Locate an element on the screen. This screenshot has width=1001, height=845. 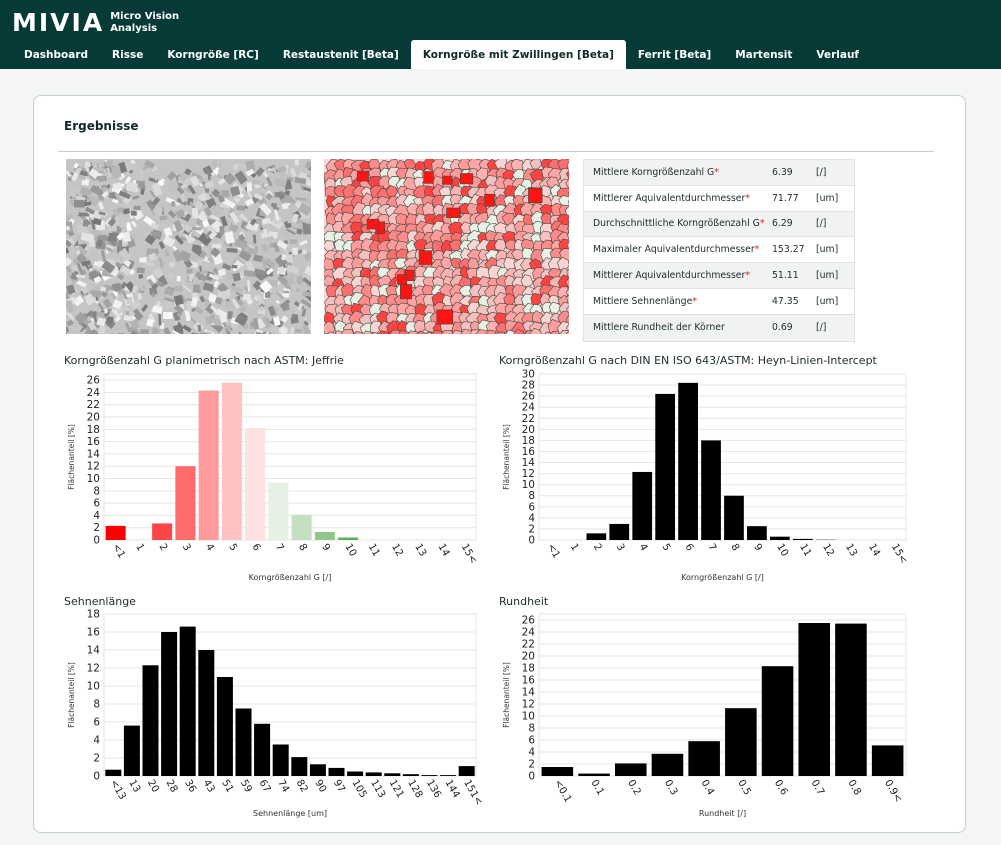
micrograph-image is located at coordinates (188, 246).